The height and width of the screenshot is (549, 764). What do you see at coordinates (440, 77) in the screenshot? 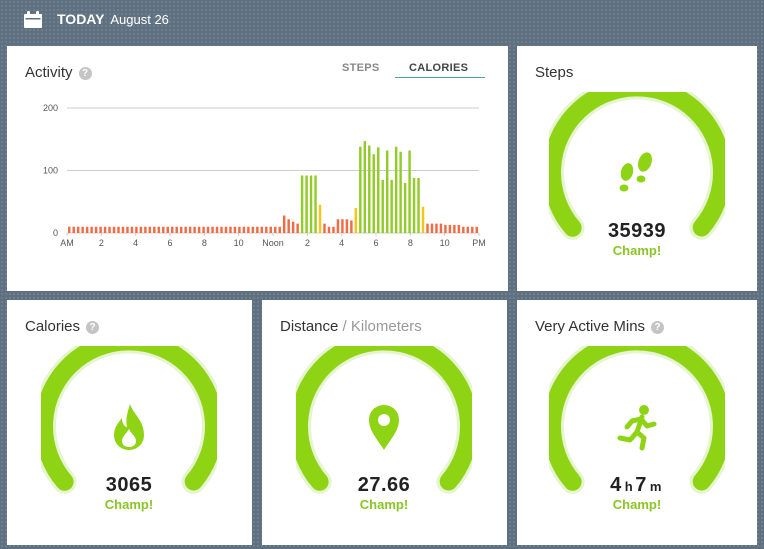
I see `tab-underline` at bounding box center [440, 77].